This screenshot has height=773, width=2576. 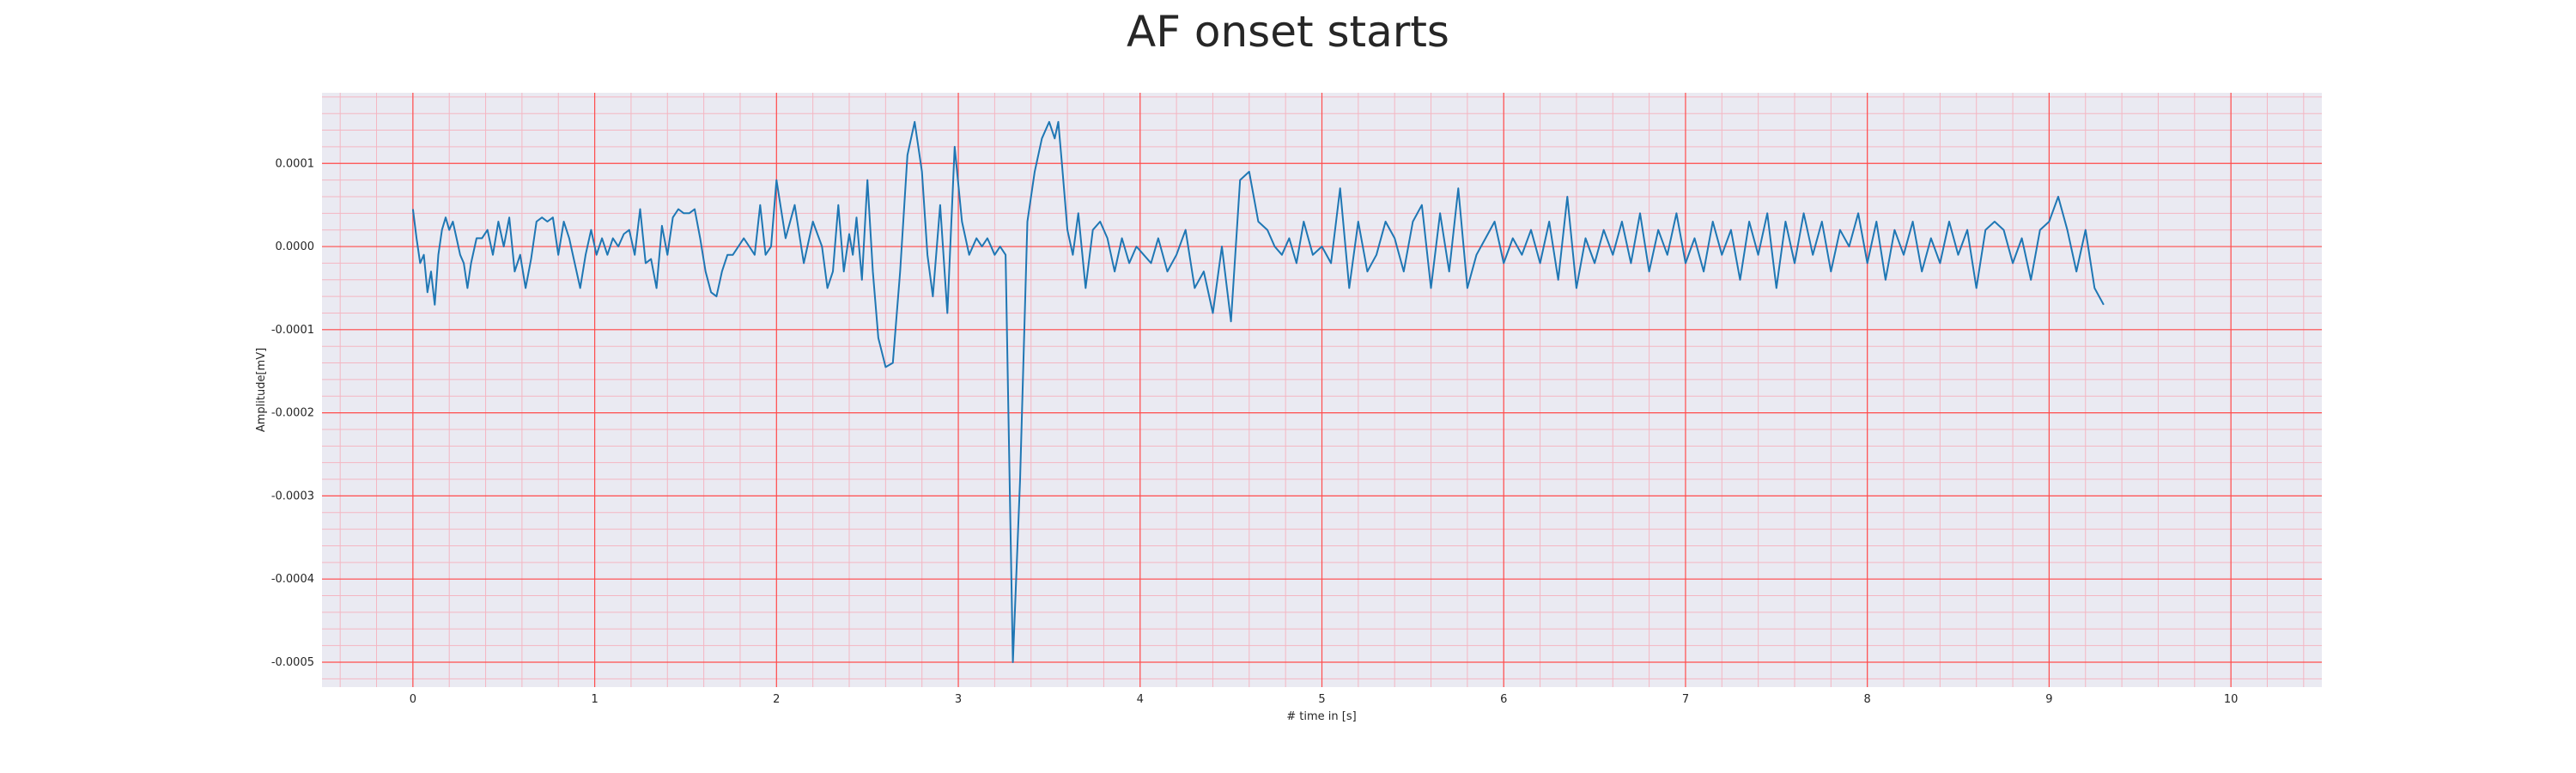 What do you see at coordinates (1686, 699) in the screenshot?
I see `x-tick-label: 7` at bounding box center [1686, 699].